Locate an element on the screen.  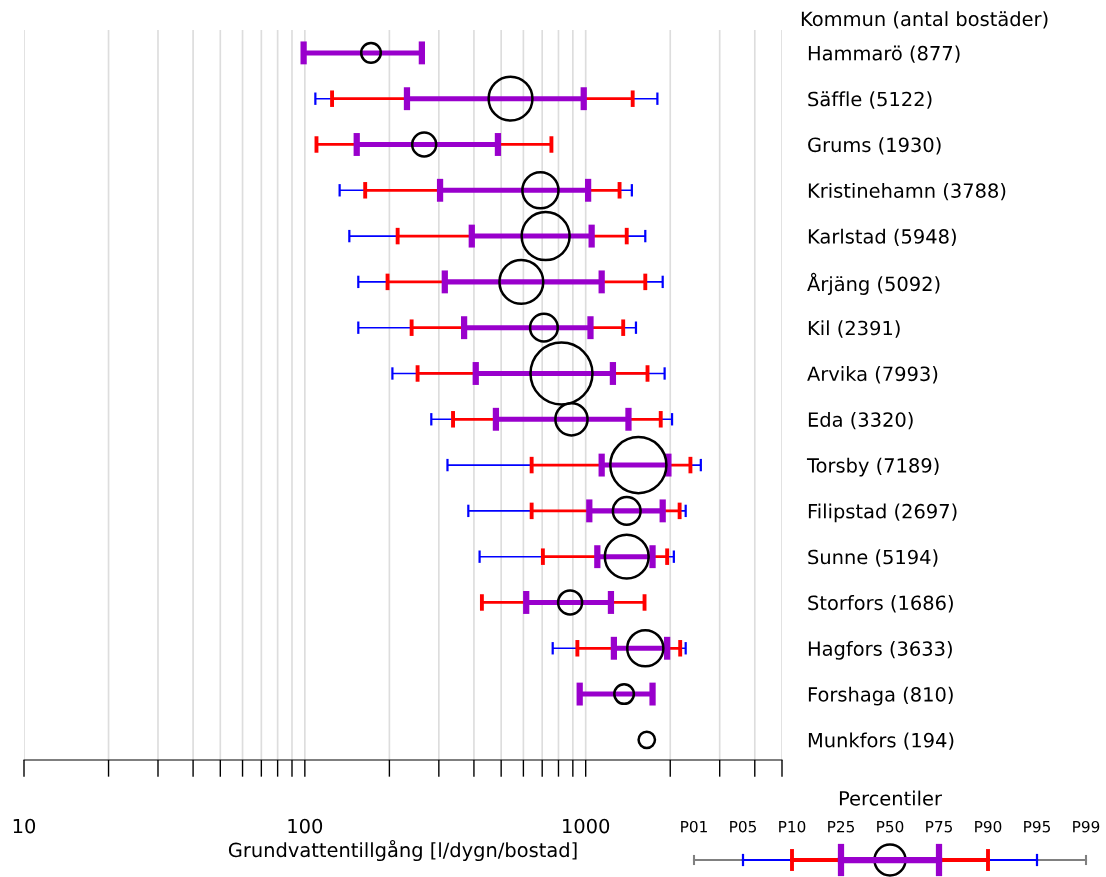
x-tick-label: 10 is located at coordinates (24, 826).